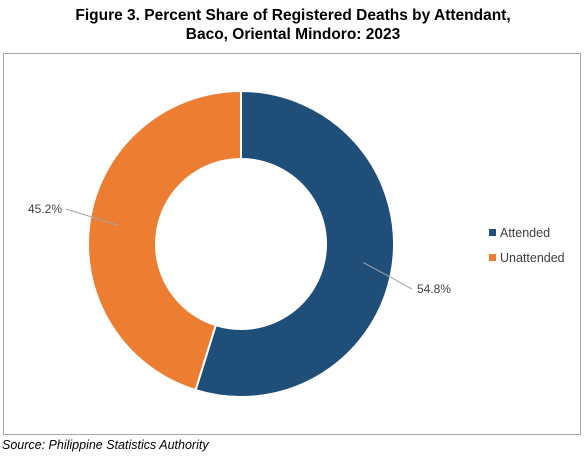  What do you see at coordinates (45, 209) in the screenshot?
I see `data-label-unattended: 45.2%` at bounding box center [45, 209].